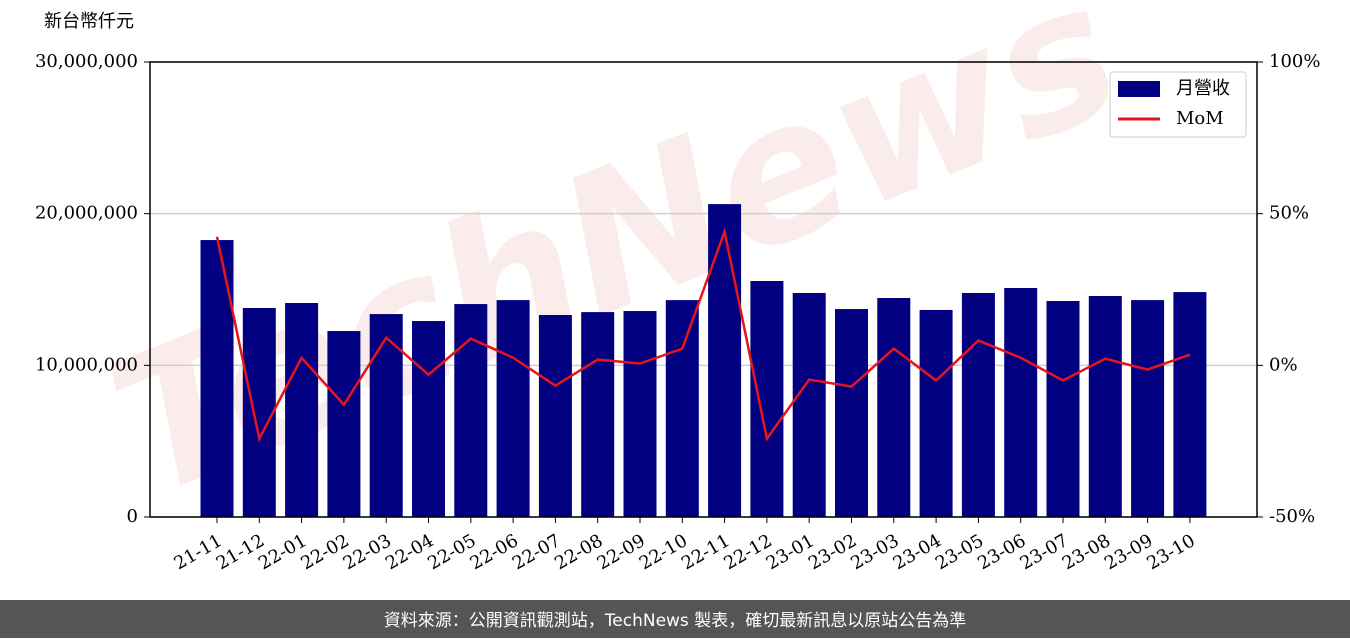 The height and width of the screenshot is (642, 1350). What do you see at coordinates (86, 61) in the screenshot?
I see `y-tick-label: 30,000,000` at bounding box center [86, 61].